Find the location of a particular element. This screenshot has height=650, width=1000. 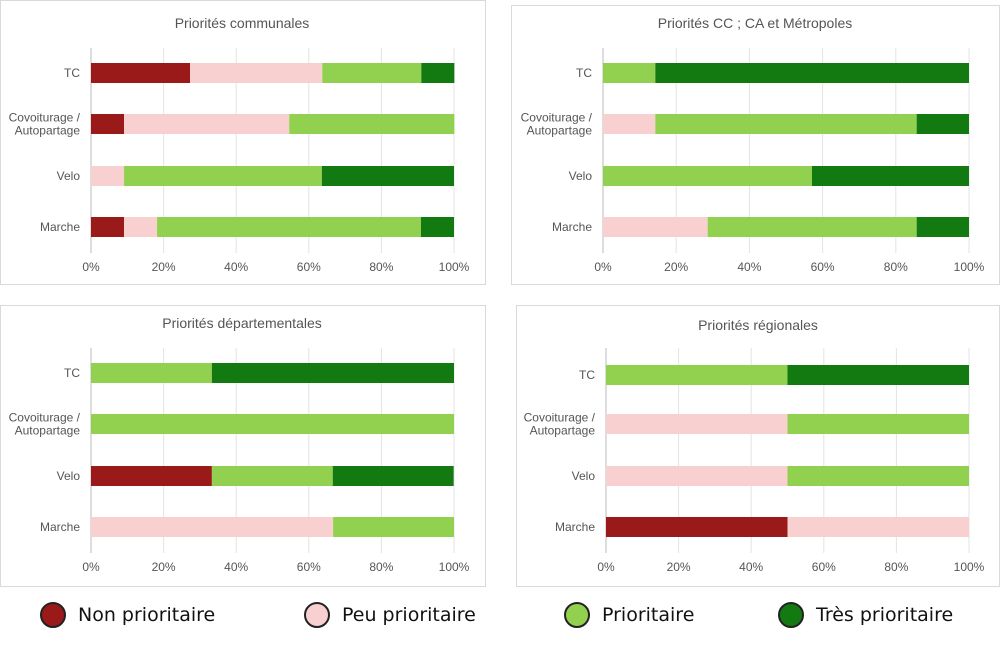

legend-item-tres-prioritaire: Très prioritaire is located at coordinates (865, 615).